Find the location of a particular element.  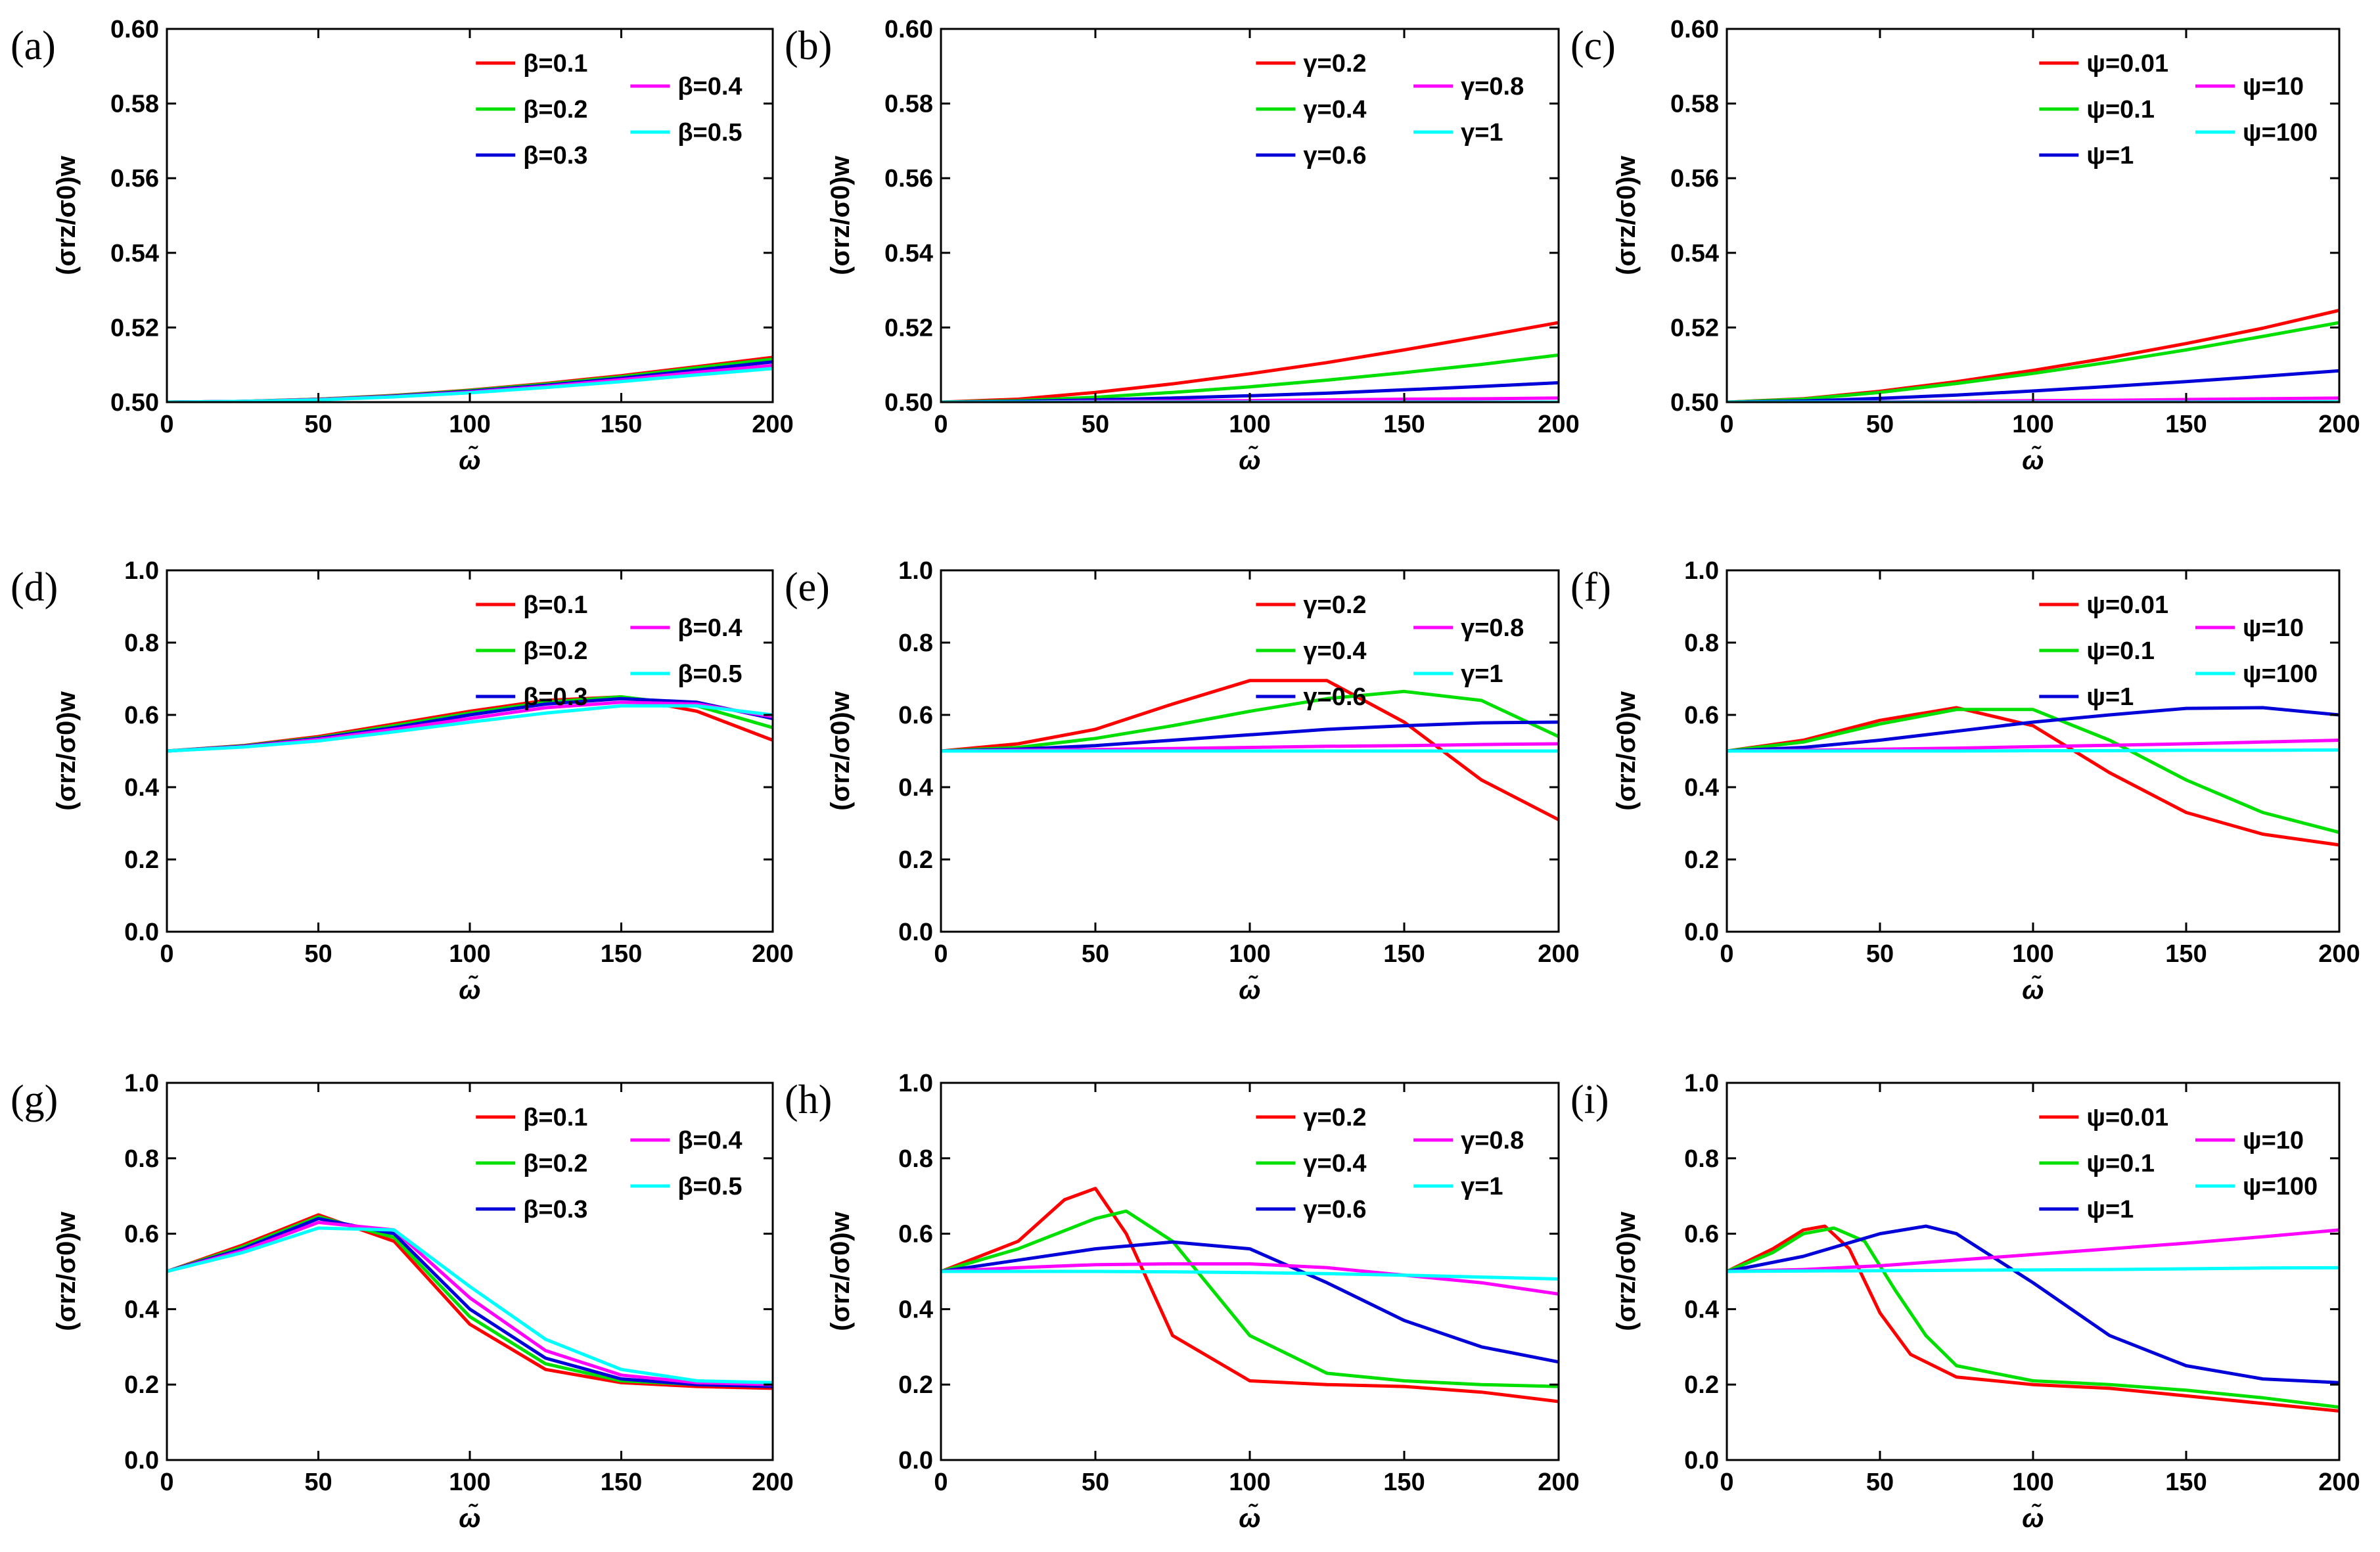

legend-label: γ=1 is located at coordinates (1482, 133).